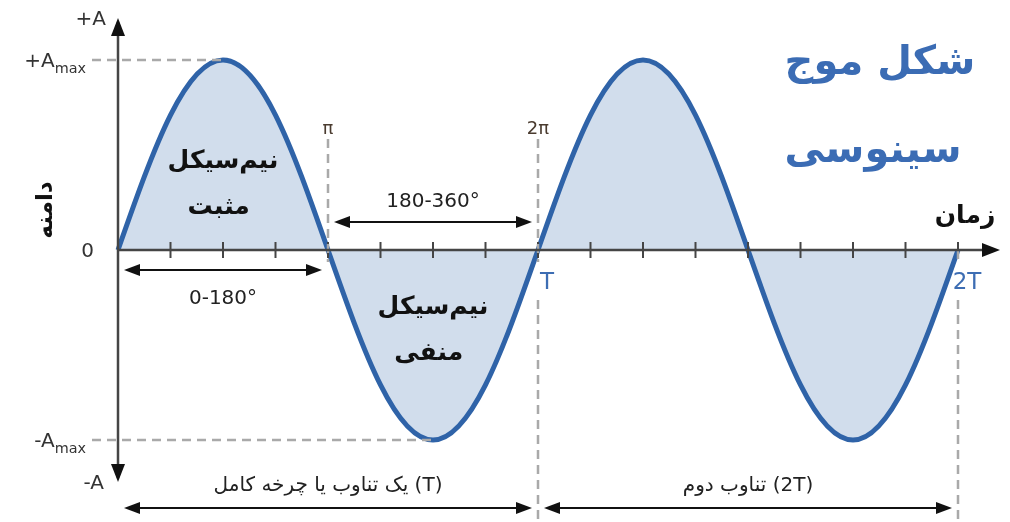  What do you see at coordinates (223, 182) in the screenshot?
I see `annotation: نیم‌سیکل مثبت` at bounding box center [223, 182].